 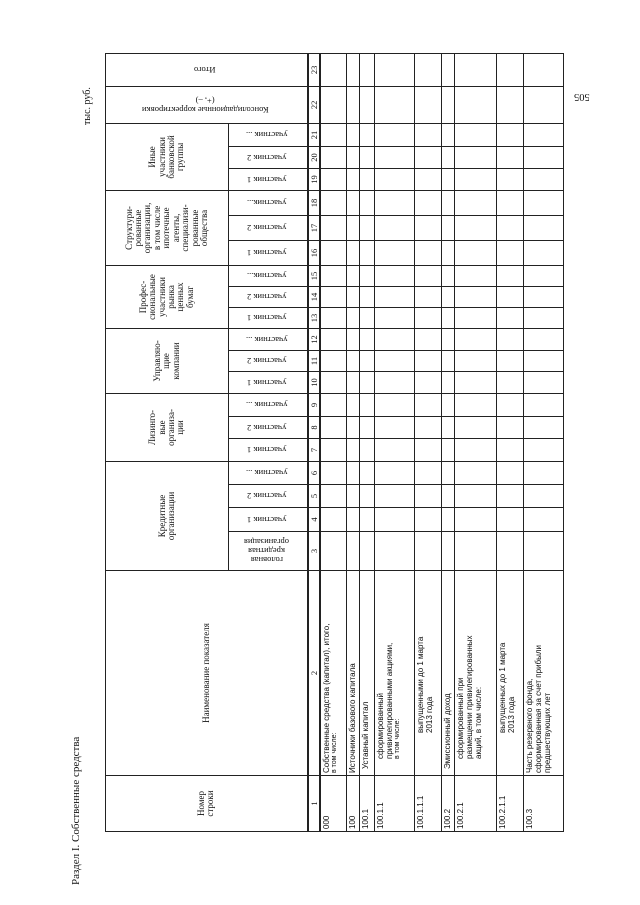 What do you see at coordinates (313, 551) in the screenshot?
I see `column-number: 3` at bounding box center [313, 551].